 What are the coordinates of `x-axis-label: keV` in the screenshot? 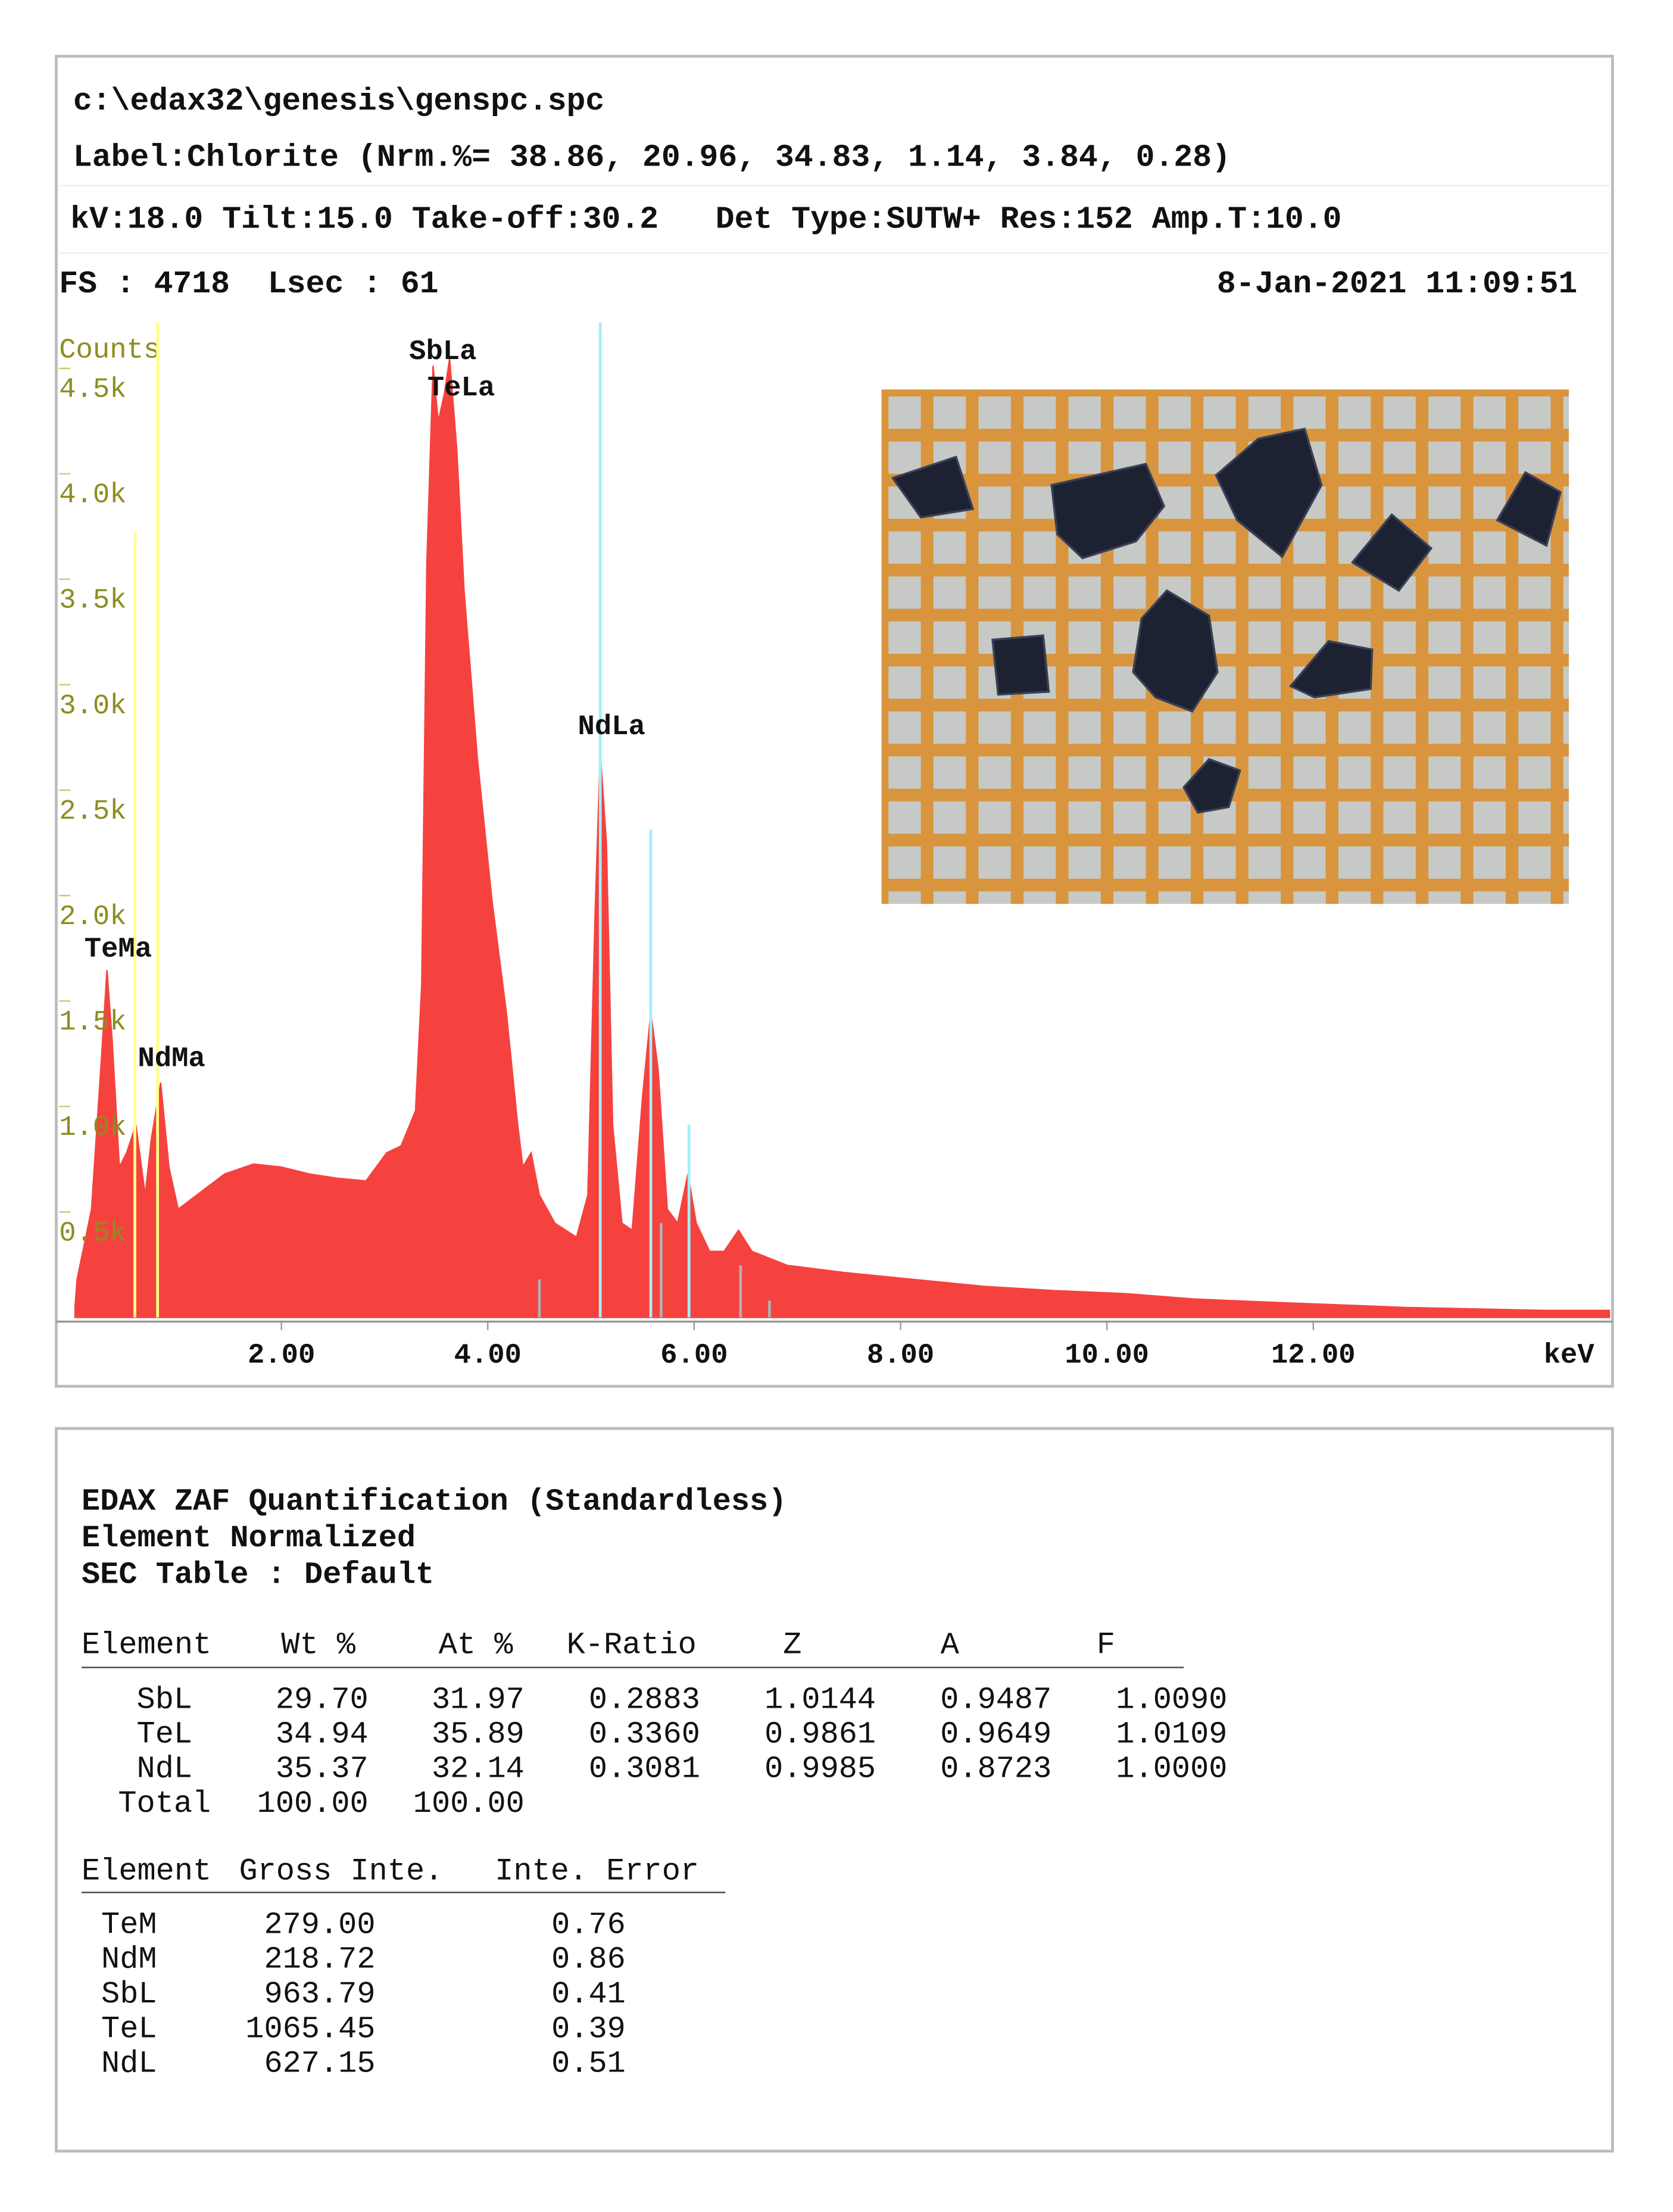 It's located at (1569, 1356).